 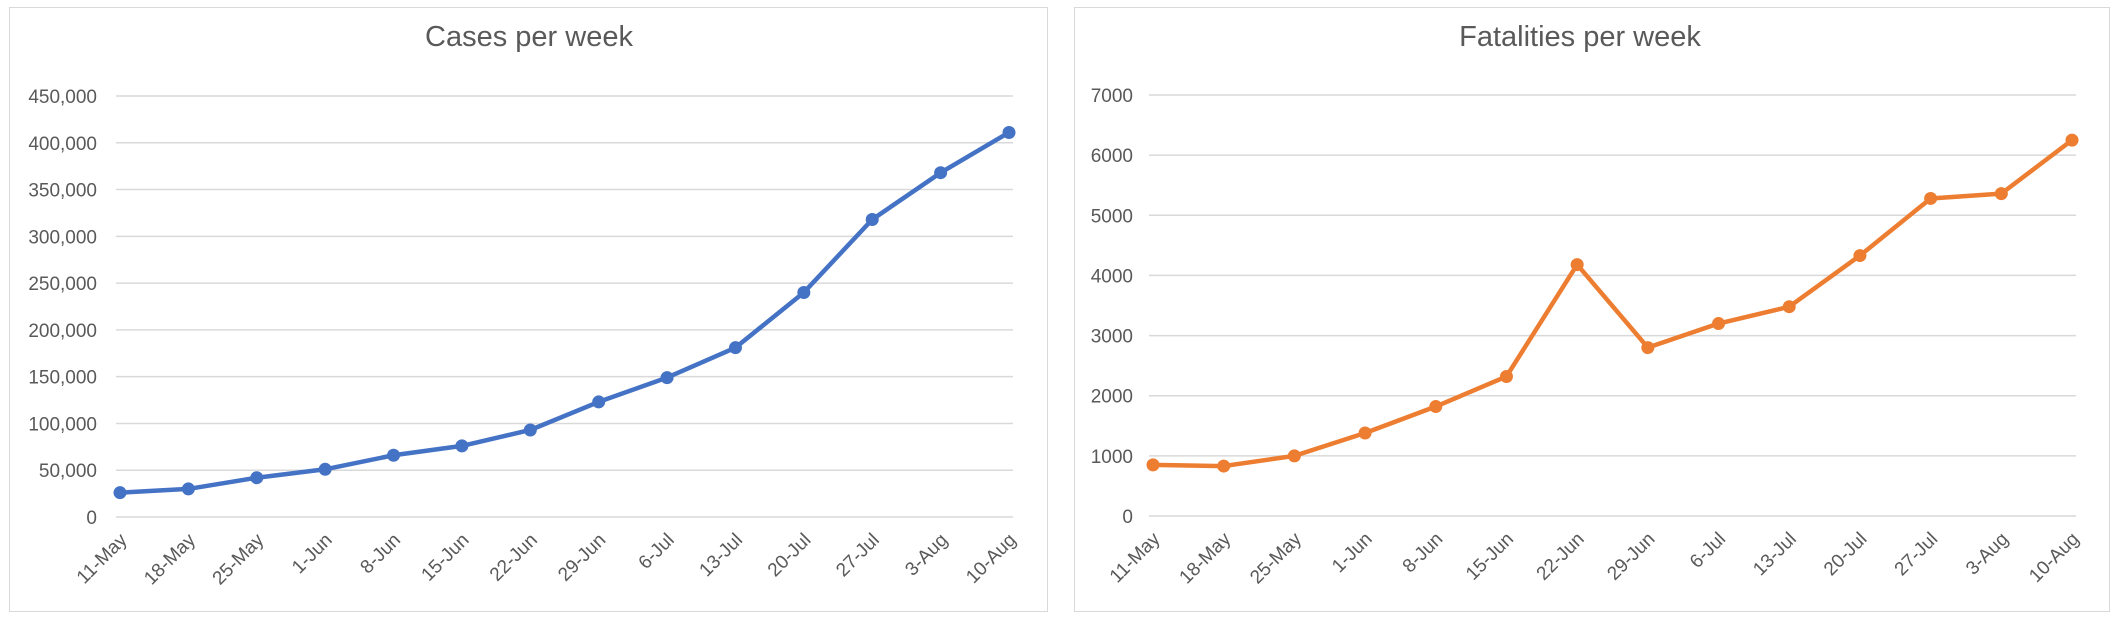 What do you see at coordinates (381, 554) in the screenshot?
I see `cases-x-tick-label: 8-Jun` at bounding box center [381, 554].